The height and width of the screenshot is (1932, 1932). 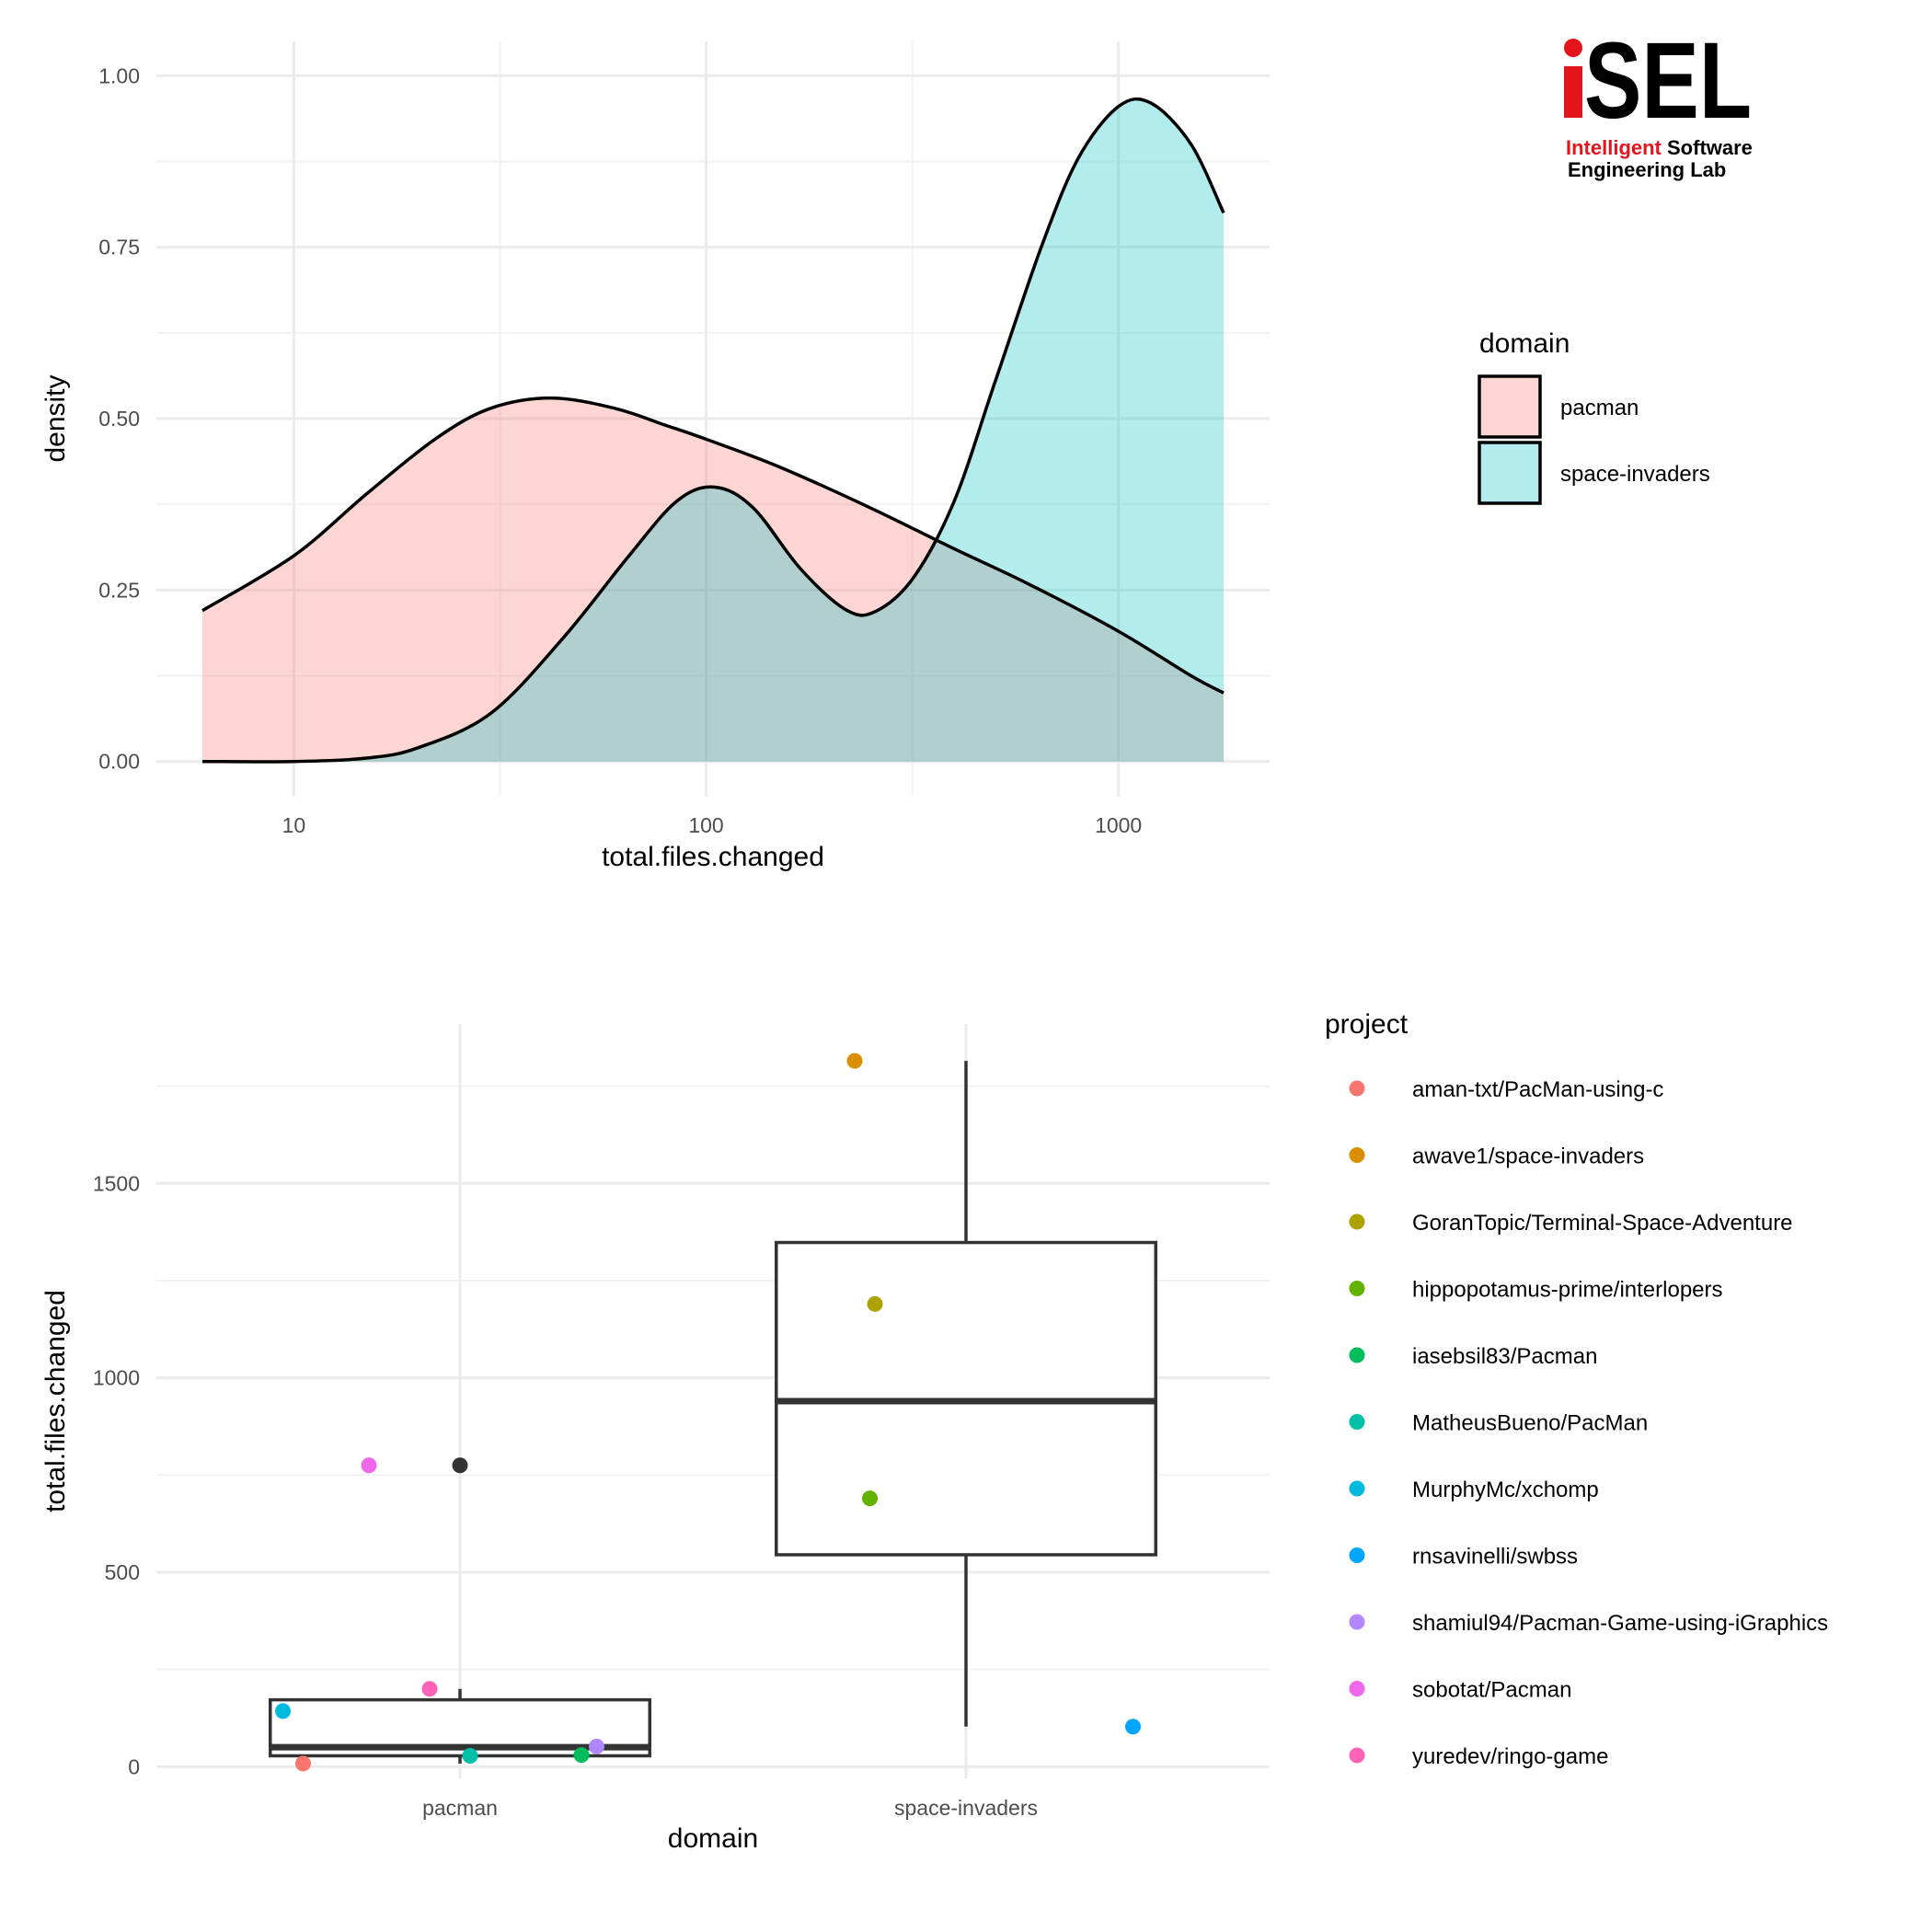 I want to click on legend-project-label: aman-txt/PacMan-using-c, so click(x=1537, y=1089).